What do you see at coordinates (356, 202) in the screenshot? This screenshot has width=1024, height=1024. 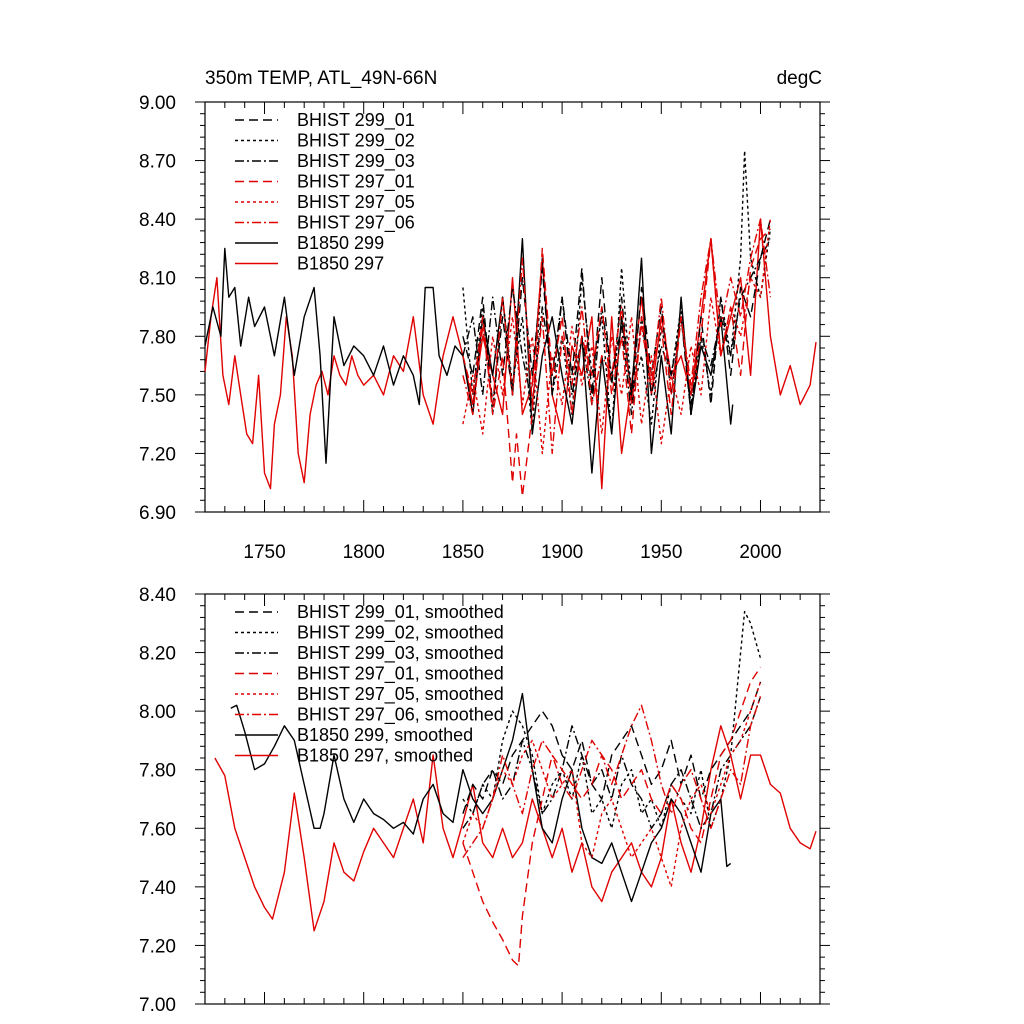 I see `legend-label: BHIST 297_05` at bounding box center [356, 202].